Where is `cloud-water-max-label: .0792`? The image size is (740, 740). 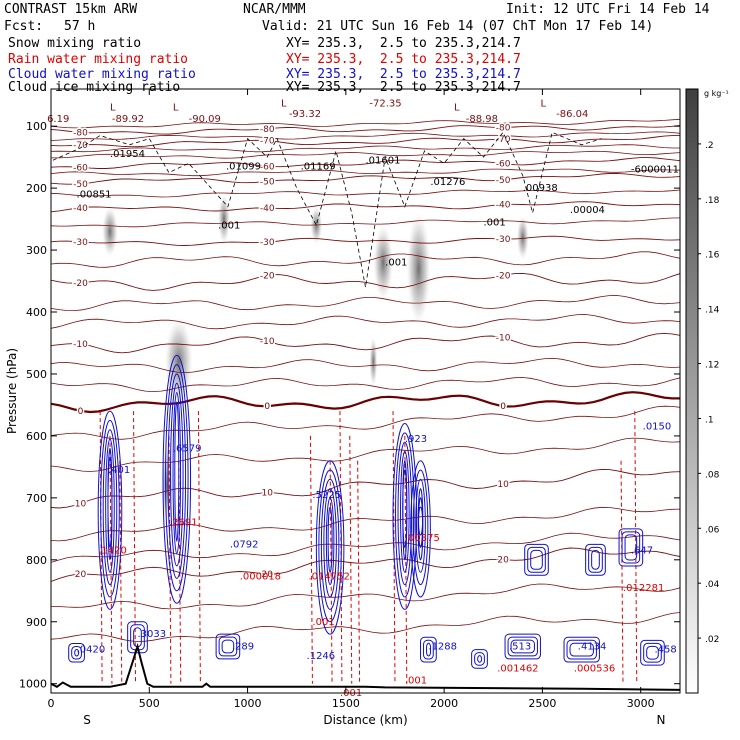
cloud-water-max-label: .0792 is located at coordinates (244, 544).